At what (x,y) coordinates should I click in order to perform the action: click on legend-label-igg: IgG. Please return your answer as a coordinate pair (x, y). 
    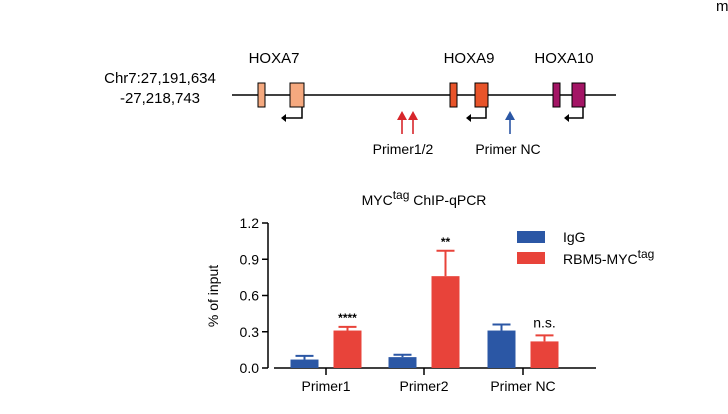
    Looking at the image, I should click on (574, 237).